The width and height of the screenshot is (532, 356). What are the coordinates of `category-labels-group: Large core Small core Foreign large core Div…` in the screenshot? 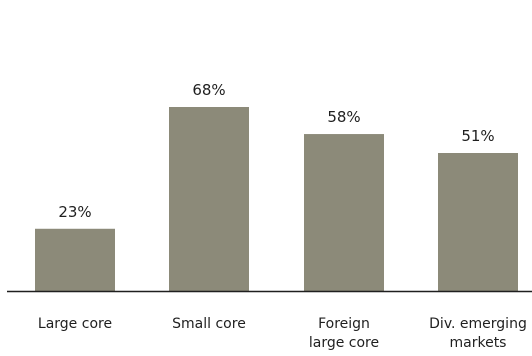 It's located at (282, 333).